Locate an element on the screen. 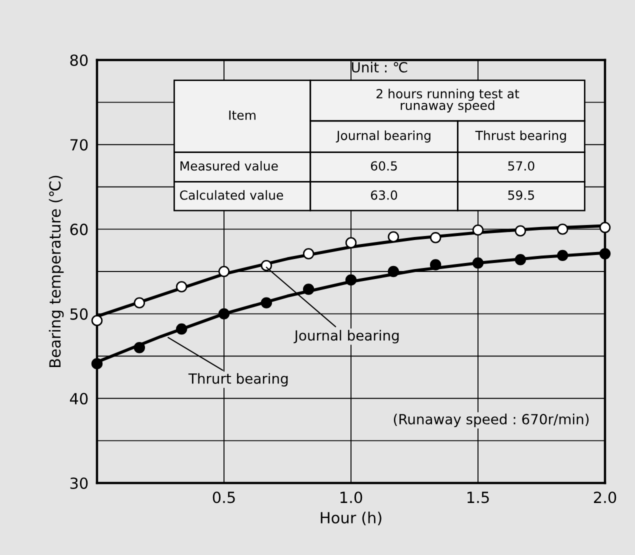 This screenshot has width=635, height=555. x-tick-label: 0.5 is located at coordinates (223, 498).